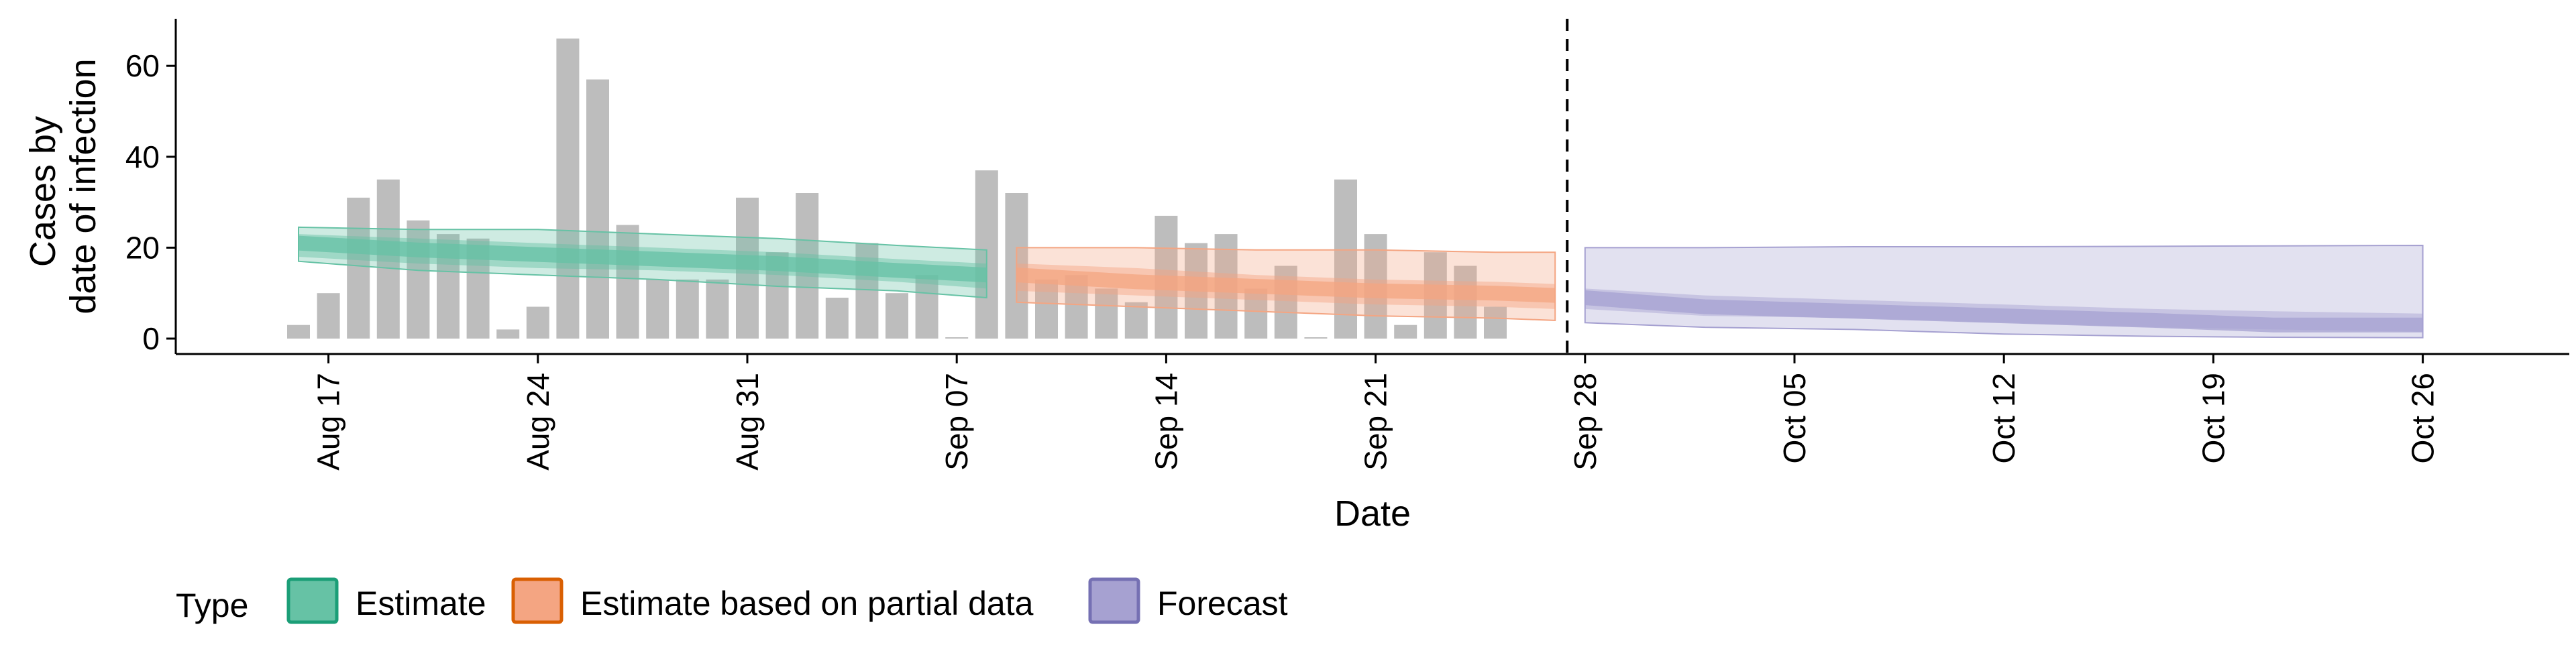 The width and height of the screenshot is (2576, 647). Describe the element at coordinates (1222, 603) in the screenshot. I see `legend-label: Forecast` at that location.